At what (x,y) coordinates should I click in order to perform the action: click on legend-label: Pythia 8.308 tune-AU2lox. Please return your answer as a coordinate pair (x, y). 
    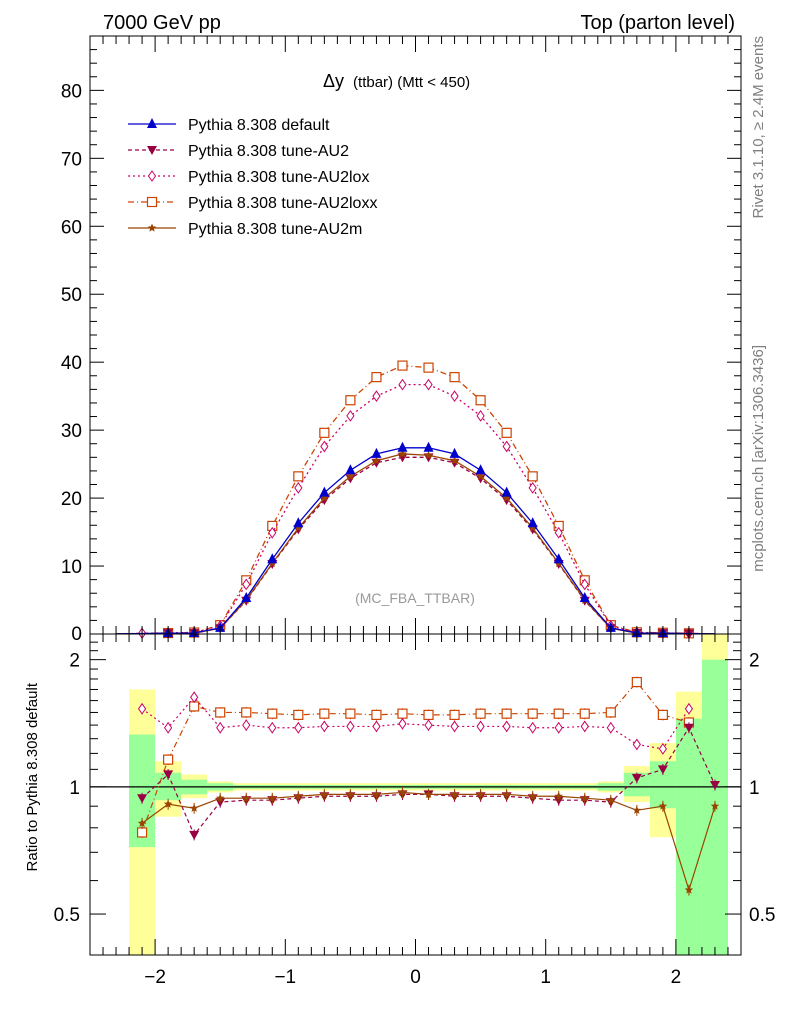
    Looking at the image, I should click on (278, 177).